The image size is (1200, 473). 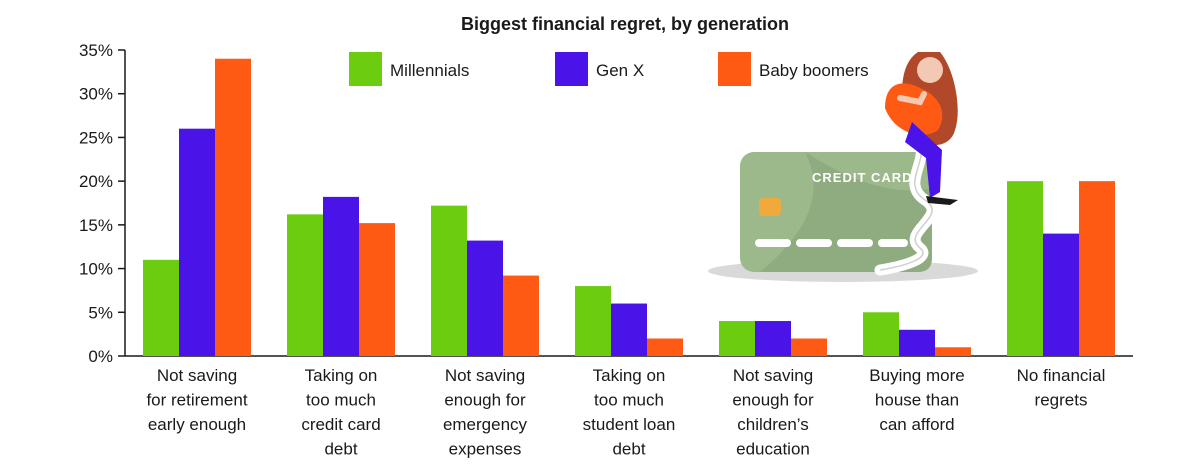 I want to click on legend-label: Millennials, so click(x=429, y=70).